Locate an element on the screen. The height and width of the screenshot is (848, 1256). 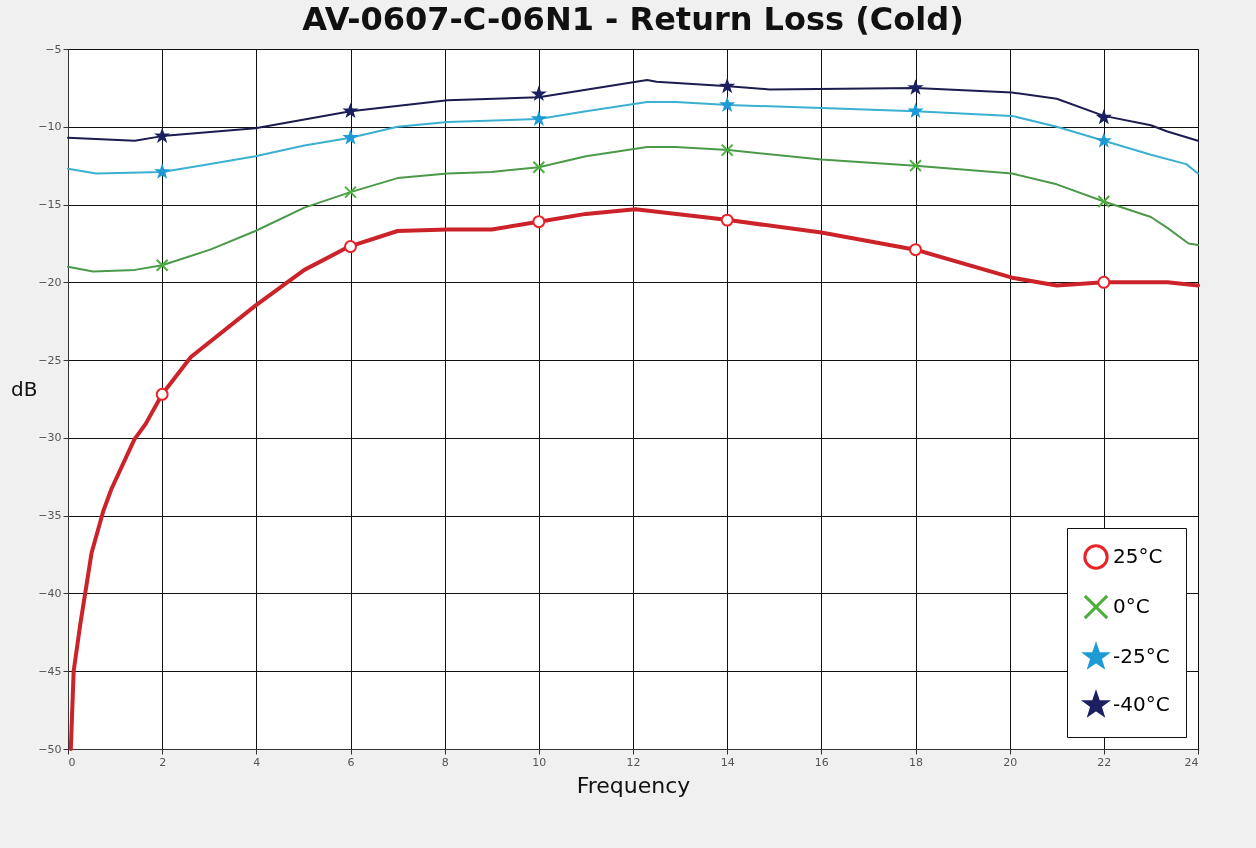
x-tick-label: 8 is located at coordinates (445, 762).